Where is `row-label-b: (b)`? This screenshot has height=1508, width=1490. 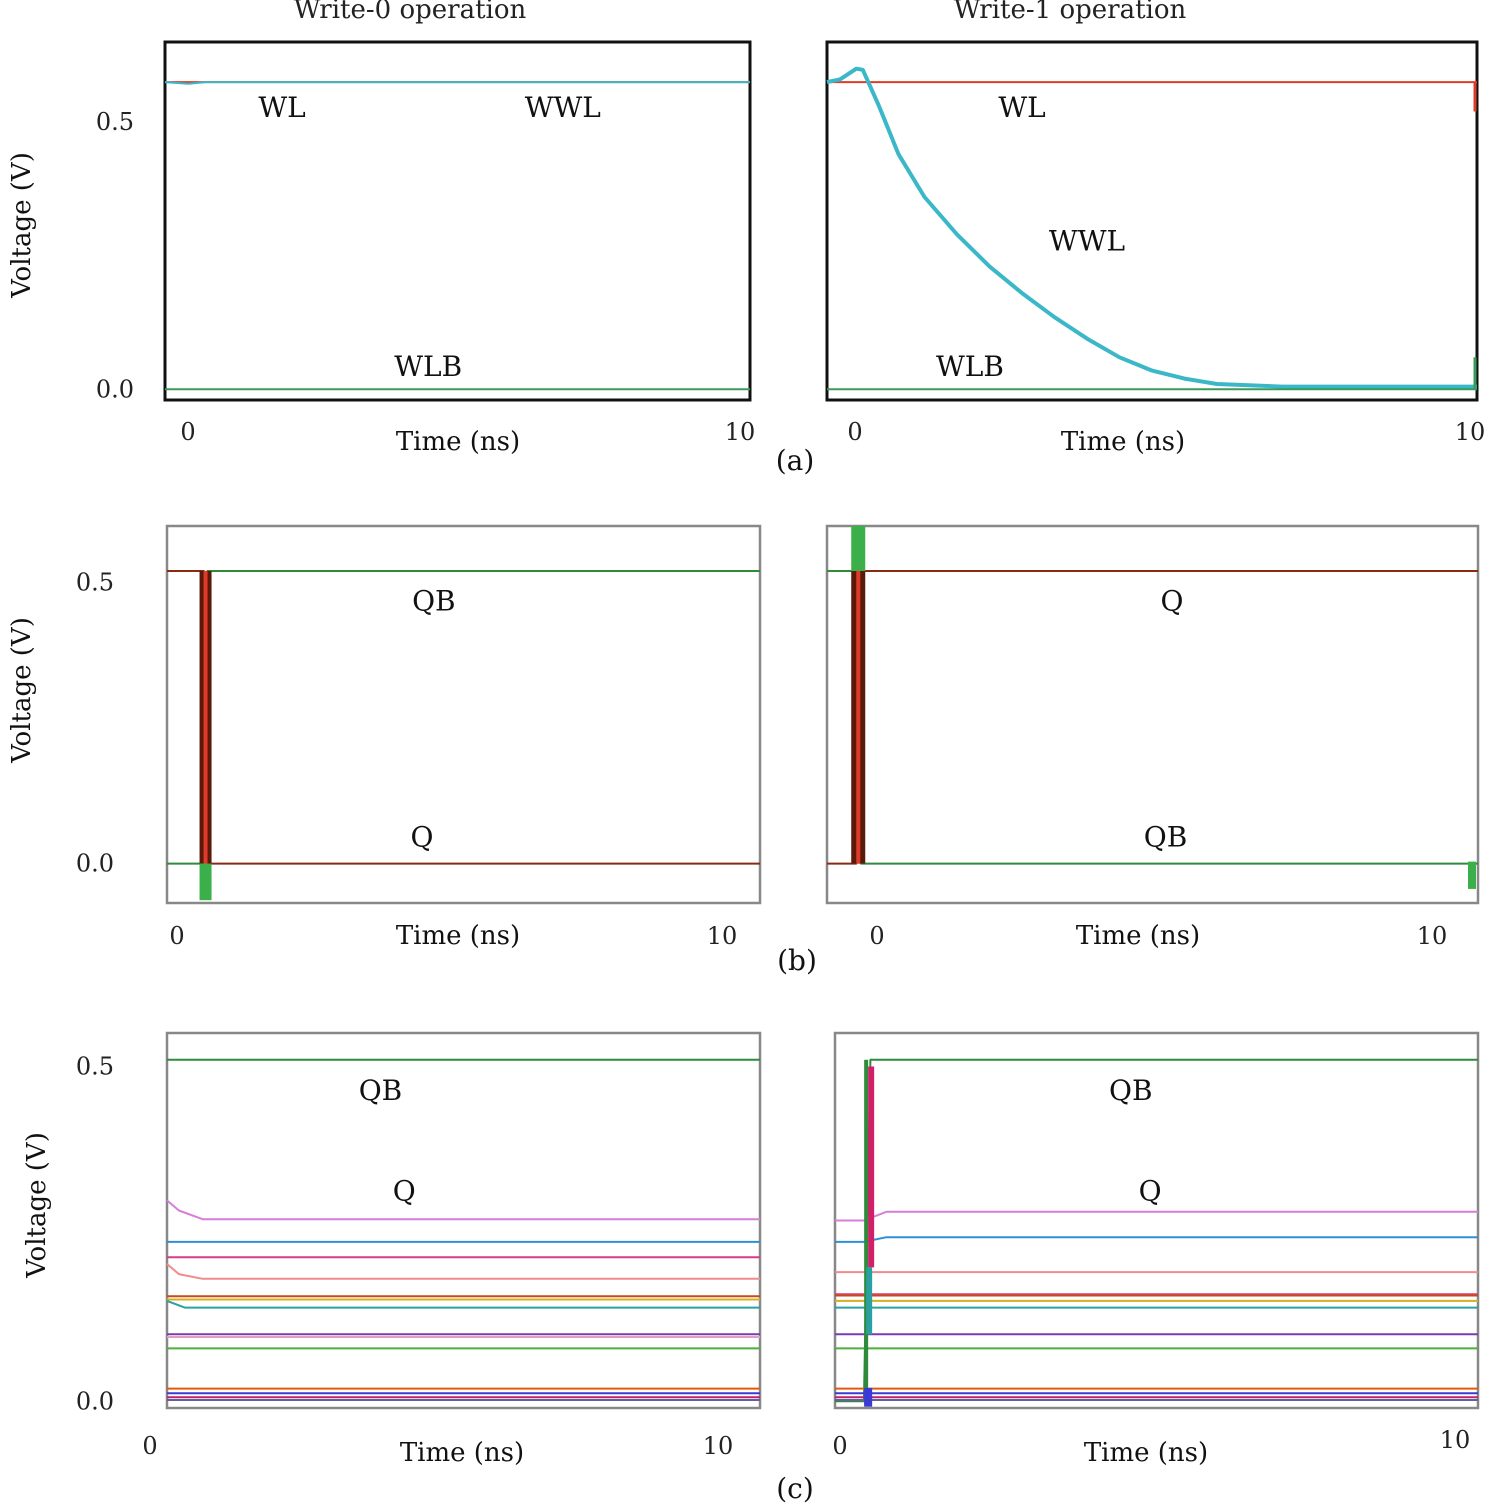 row-label-b: (b) is located at coordinates (797, 960).